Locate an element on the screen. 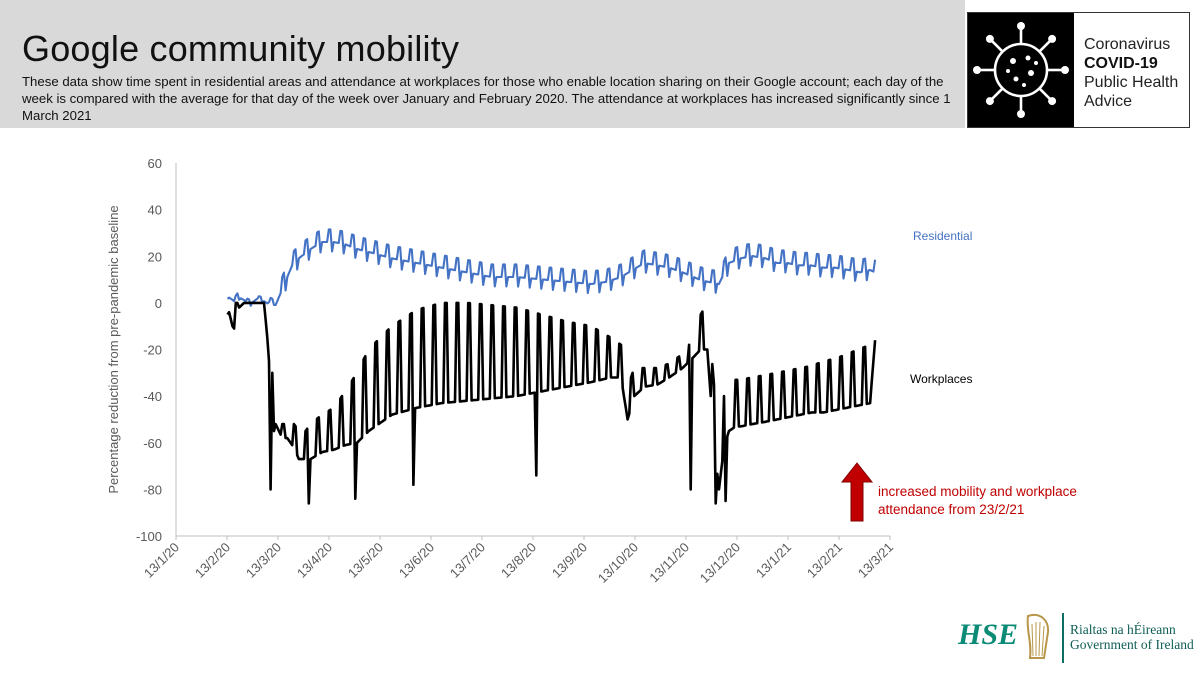 The height and width of the screenshot is (673, 1200). x-tick-label: 13/3/20 is located at coordinates (263, 560).